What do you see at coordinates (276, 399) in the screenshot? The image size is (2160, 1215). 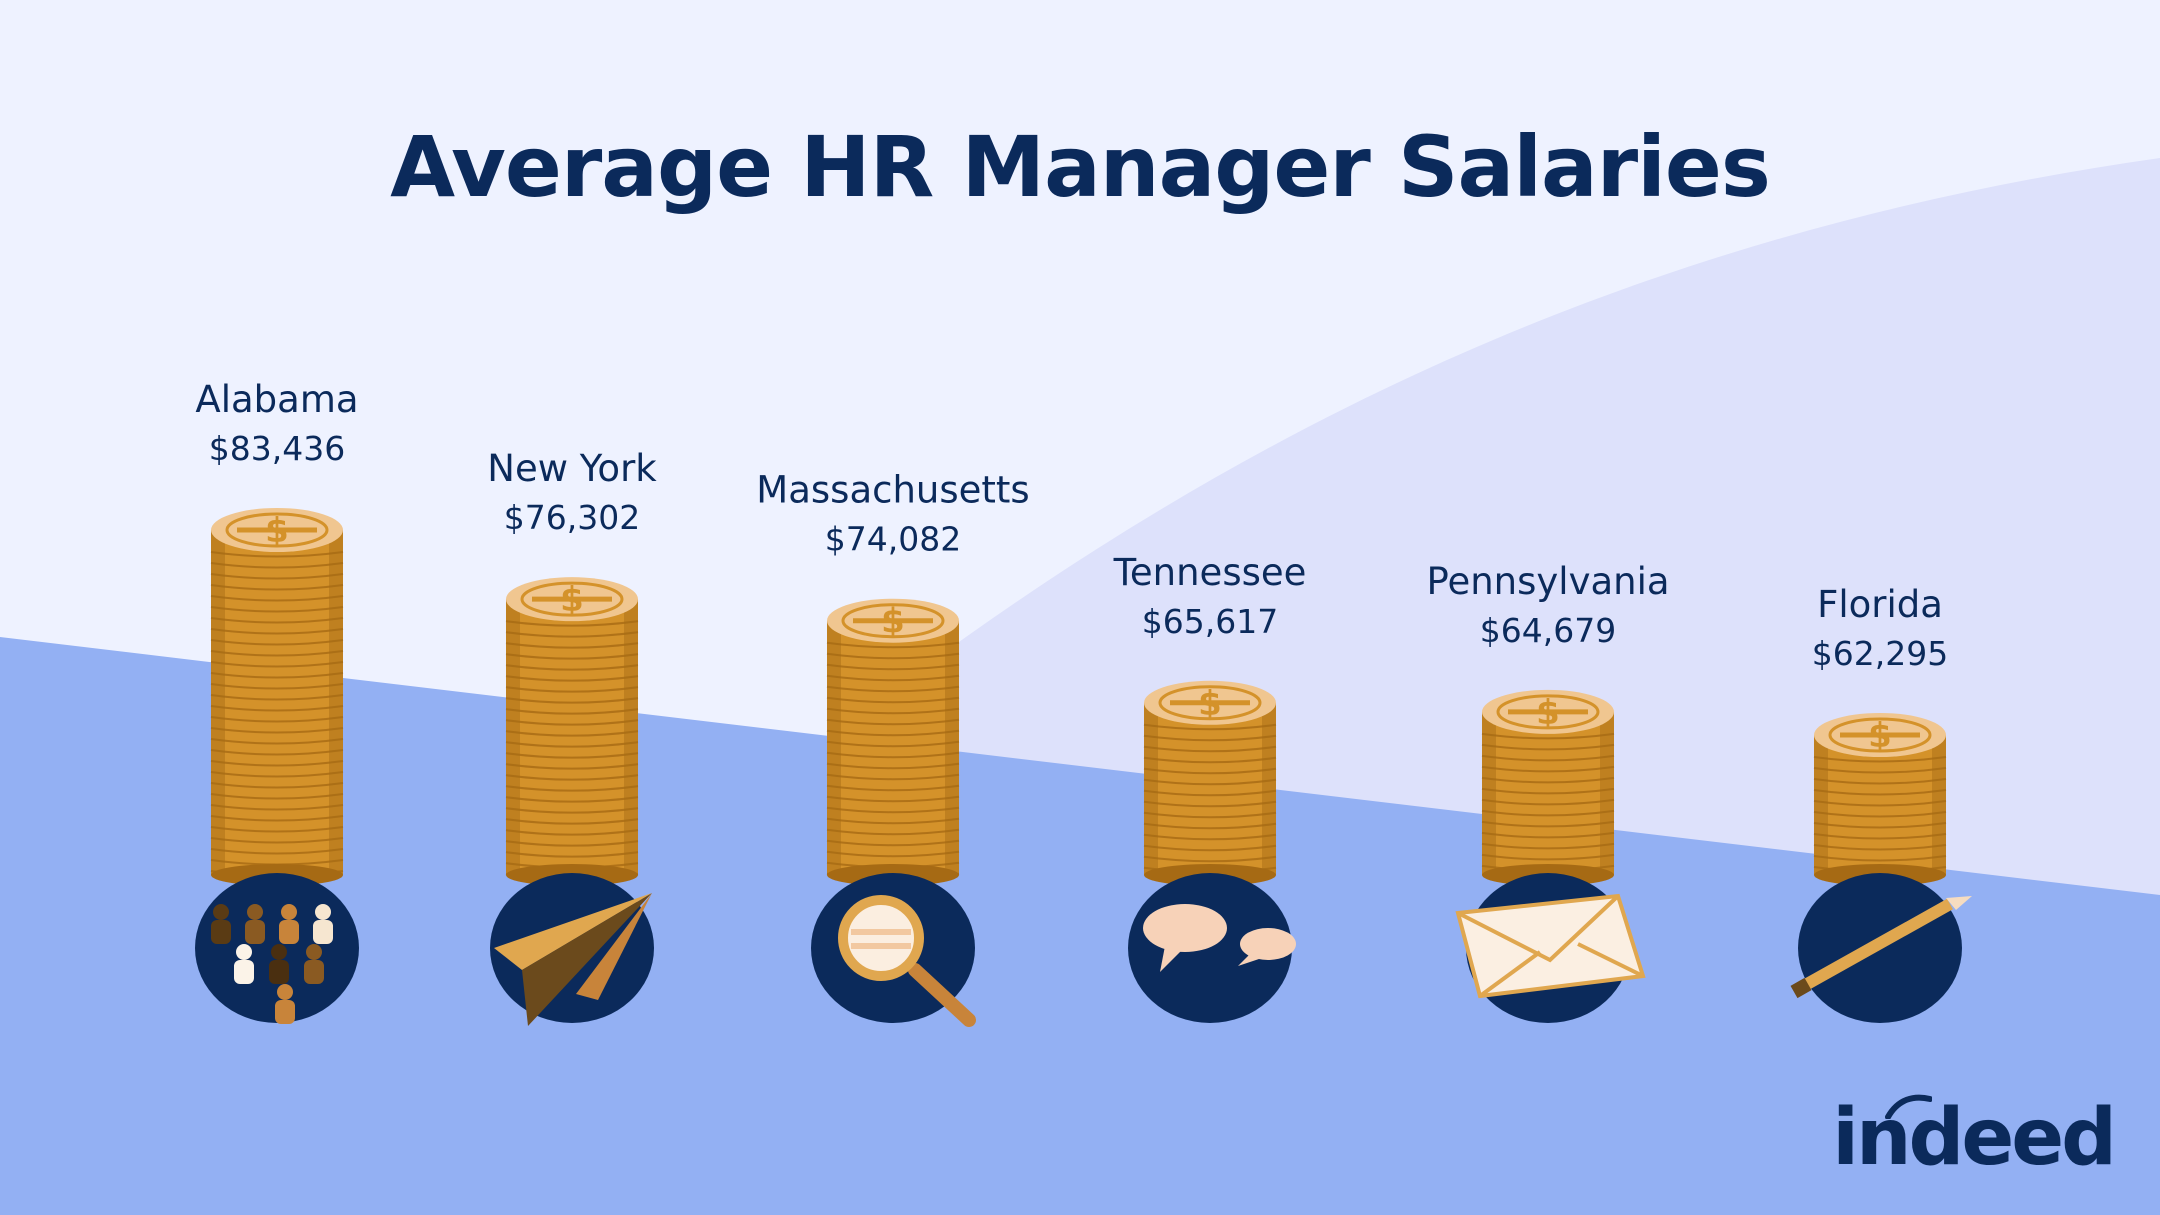 I see `state-label: Alabama` at bounding box center [276, 399].